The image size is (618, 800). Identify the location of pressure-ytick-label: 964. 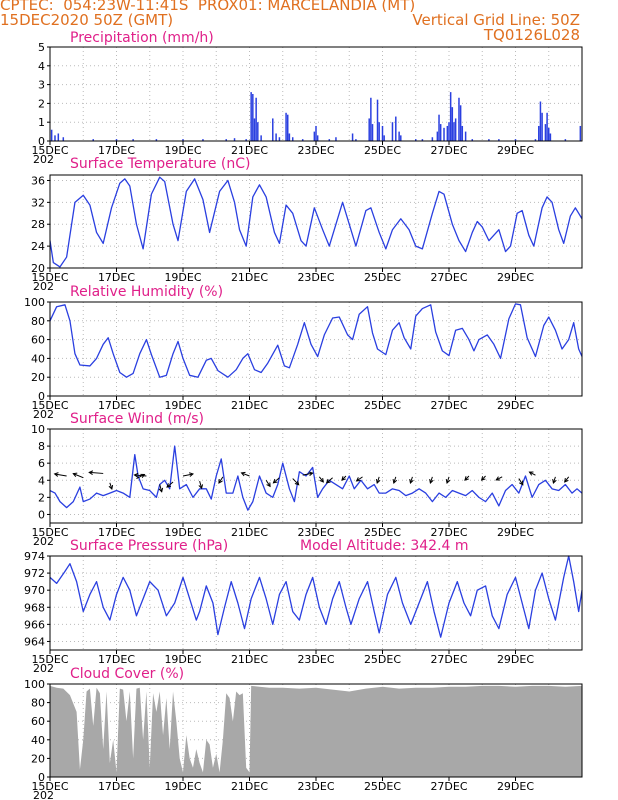
(34, 641).